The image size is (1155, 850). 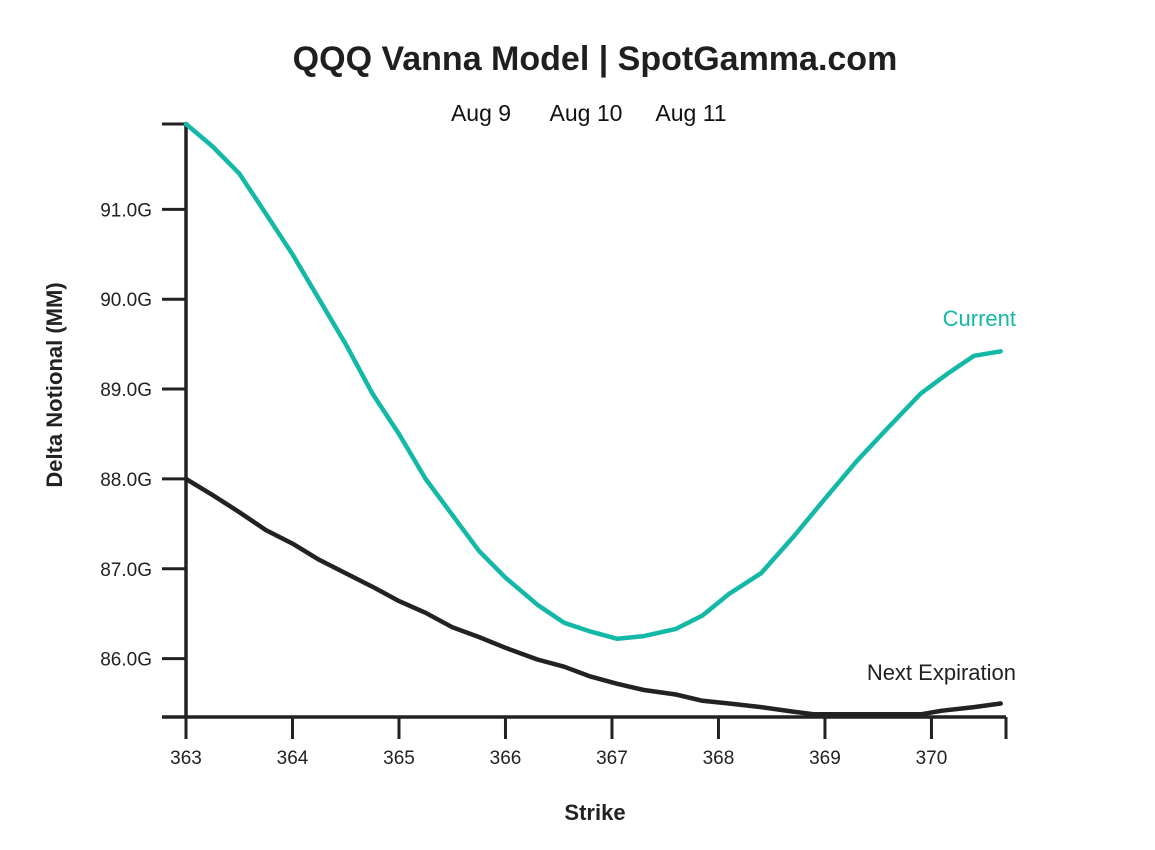 What do you see at coordinates (293, 758) in the screenshot?
I see `x-tick-label: 364` at bounding box center [293, 758].